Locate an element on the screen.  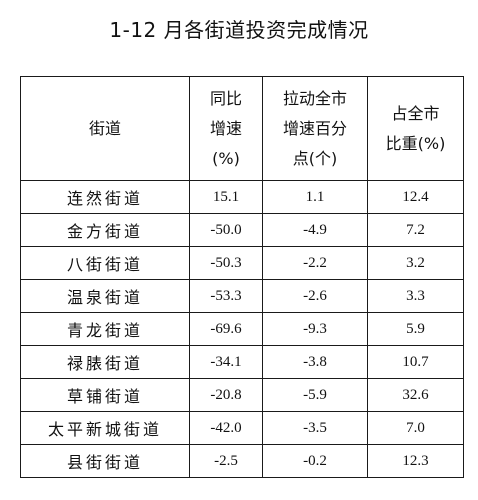
share-value: 3.3 is located at coordinates (415, 296).